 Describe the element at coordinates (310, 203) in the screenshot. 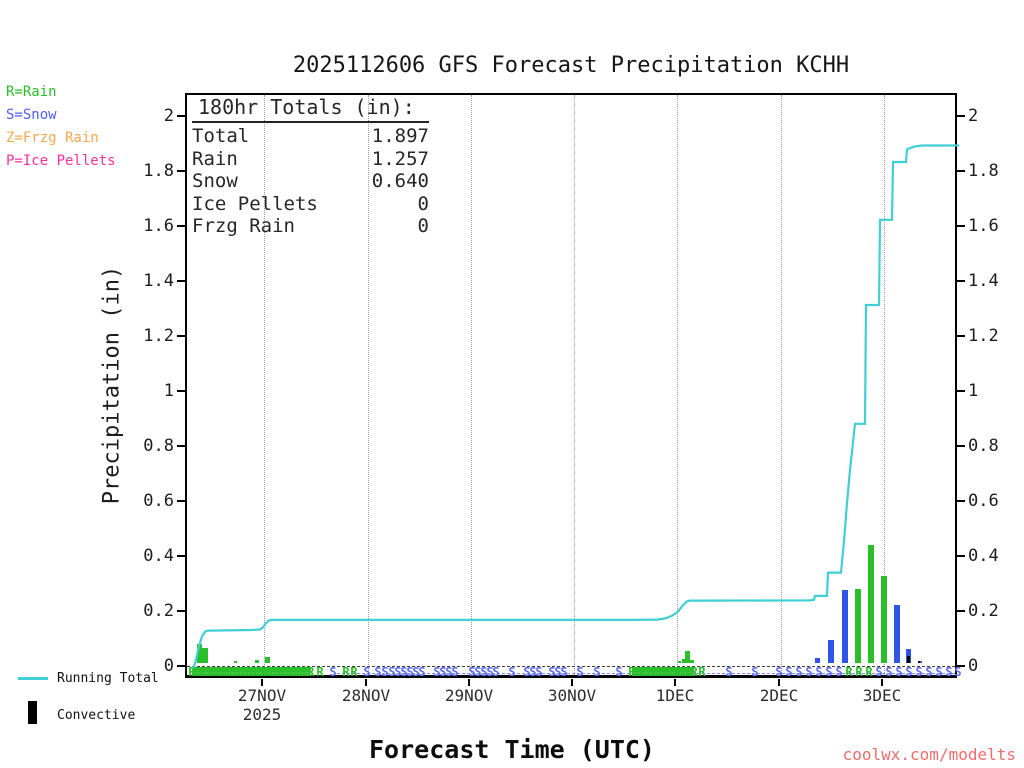

I see `totals-row-ice-pellets: Ice Pellets 0` at that location.